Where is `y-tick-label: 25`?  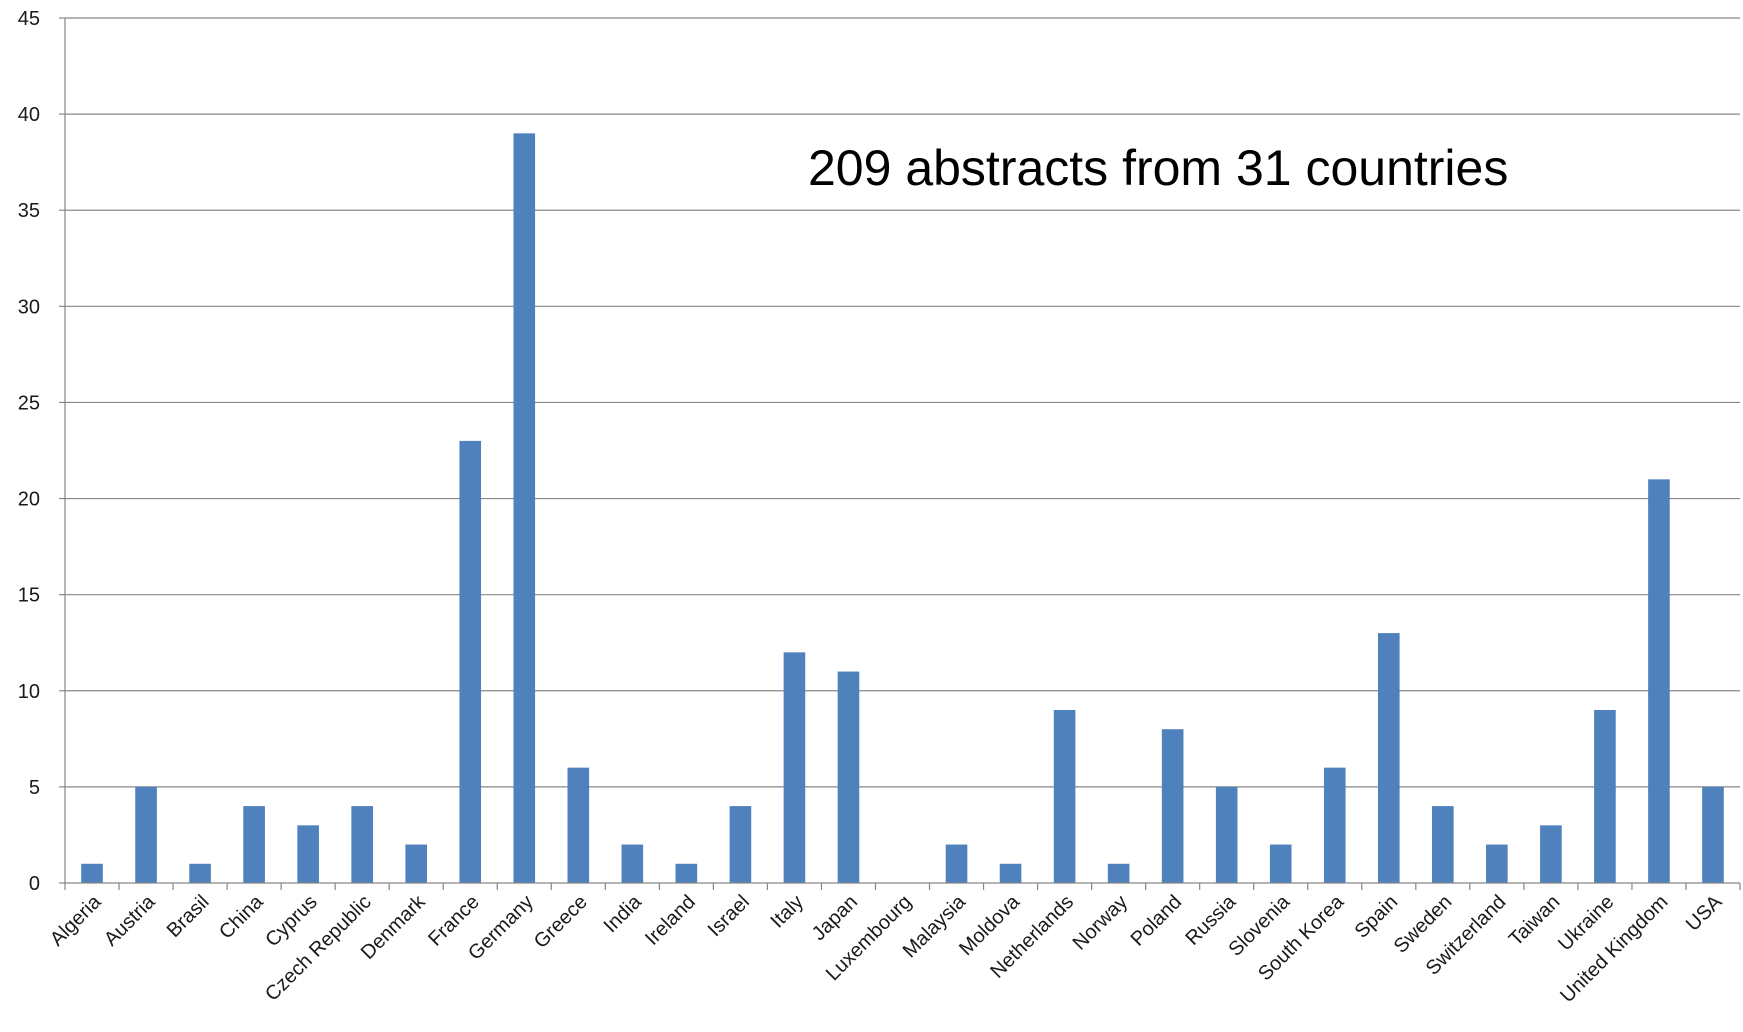 y-tick-label: 25 is located at coordinates (29, 403).